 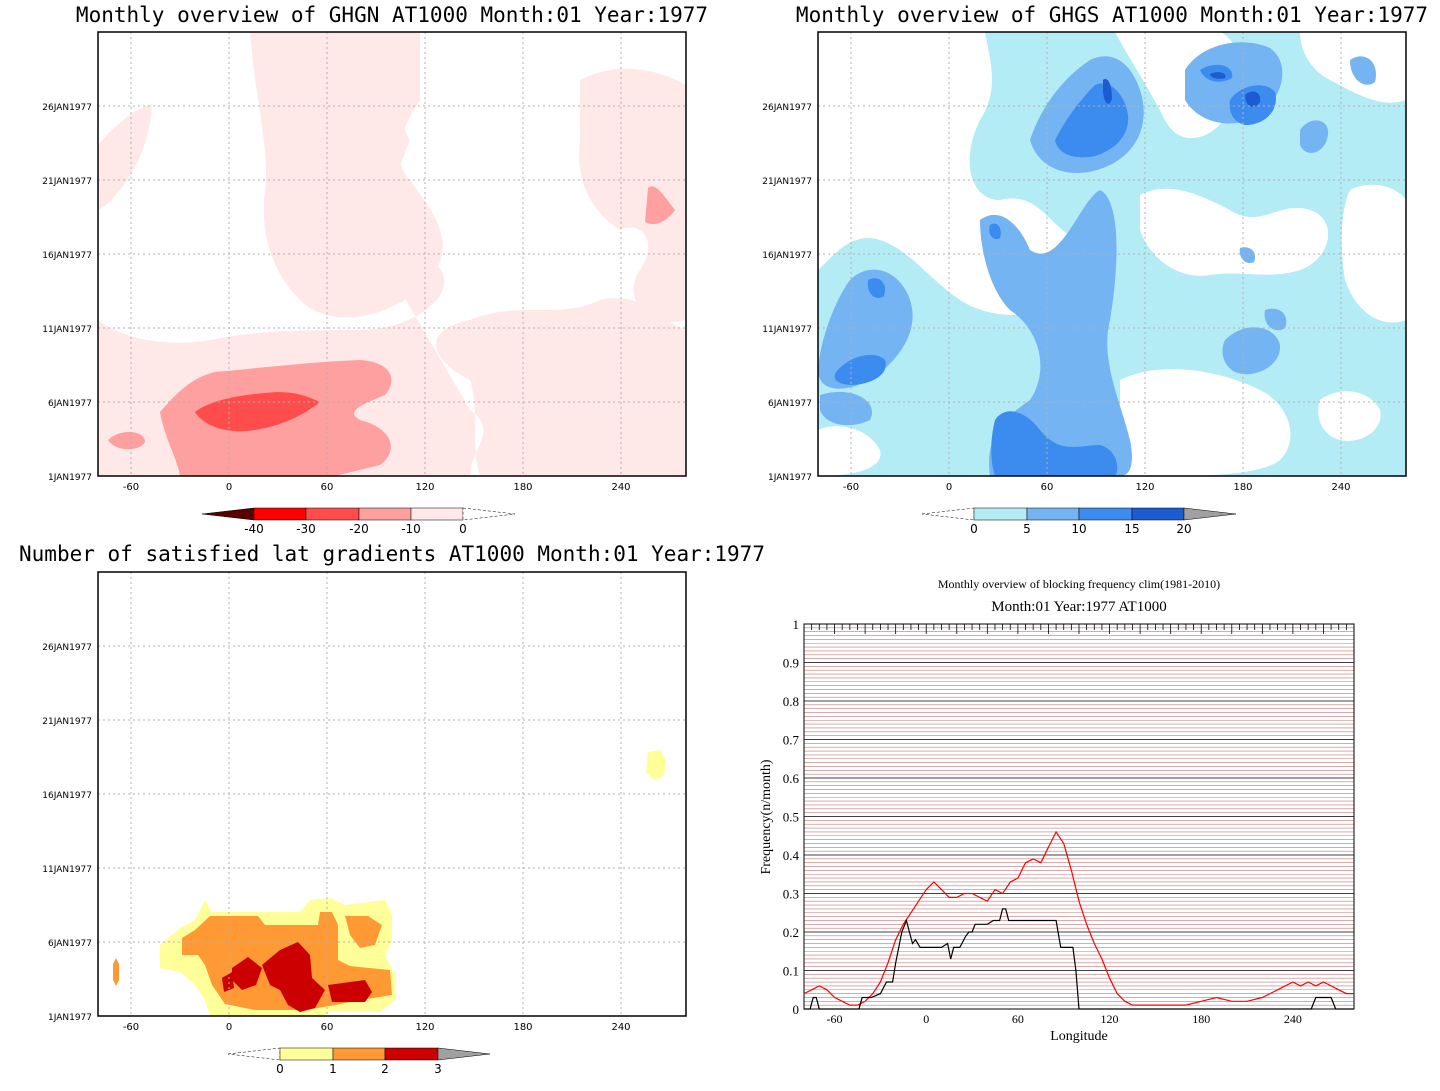 What do you see at coordinates (1027, 529) in the screenshot?
I see `colorbar-label: 5` at bounding box center [1027, 529].